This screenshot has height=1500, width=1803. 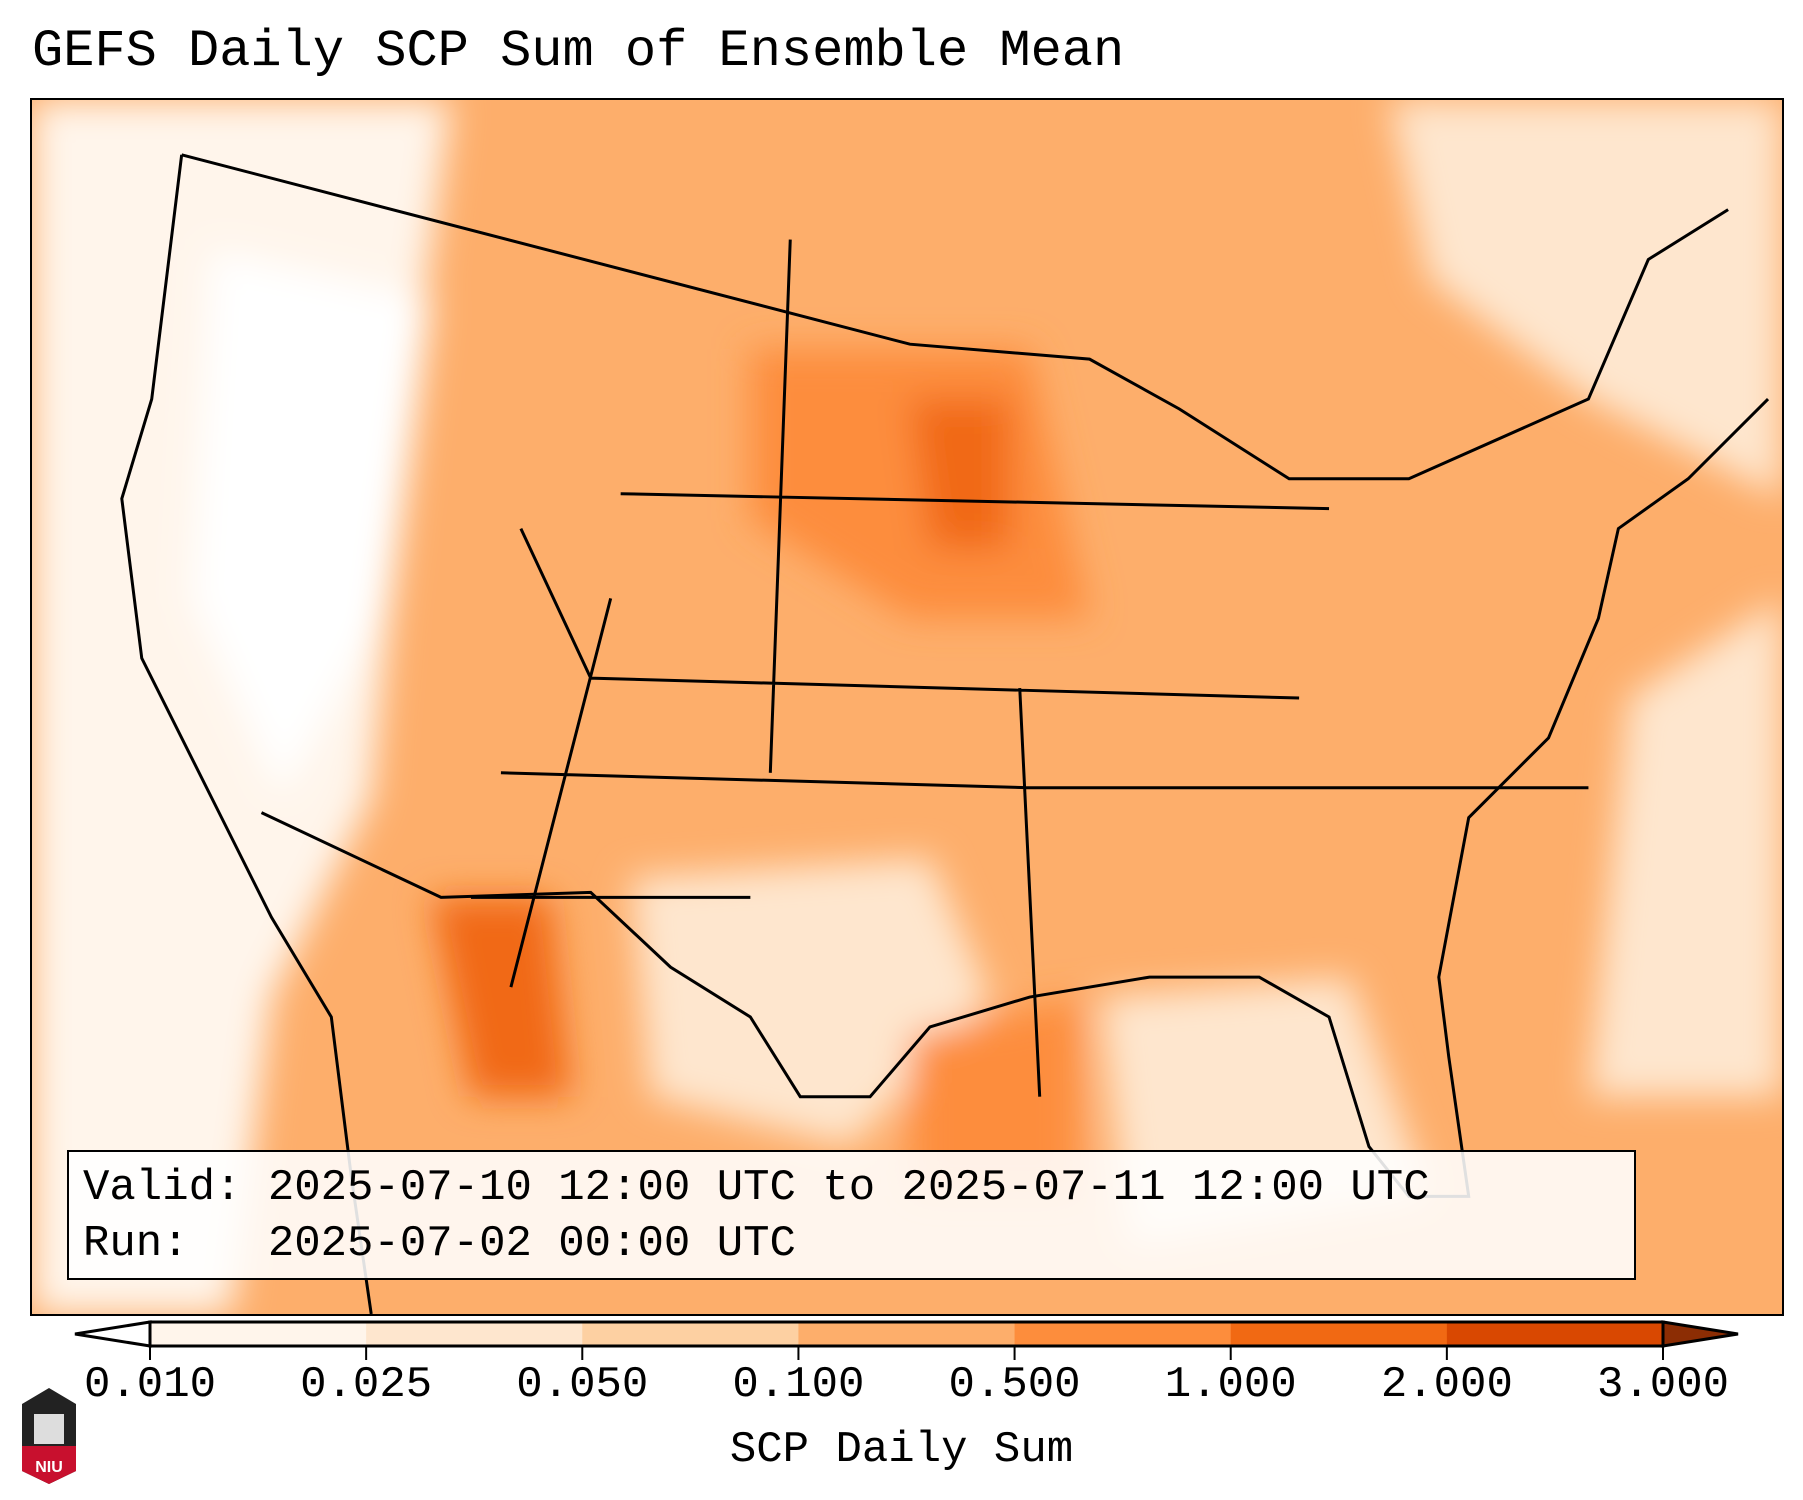 I want to click on northeast-canada-region, so click(x=1585, y=299).